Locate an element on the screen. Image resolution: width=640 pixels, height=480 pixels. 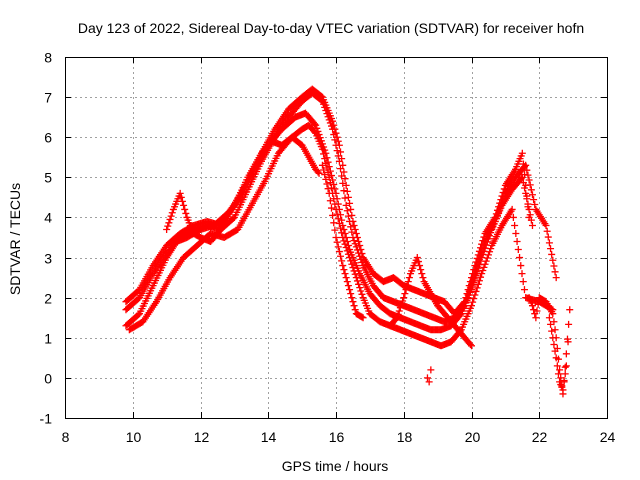
y-tick-label: 7 is located at coordinates (48, 98).